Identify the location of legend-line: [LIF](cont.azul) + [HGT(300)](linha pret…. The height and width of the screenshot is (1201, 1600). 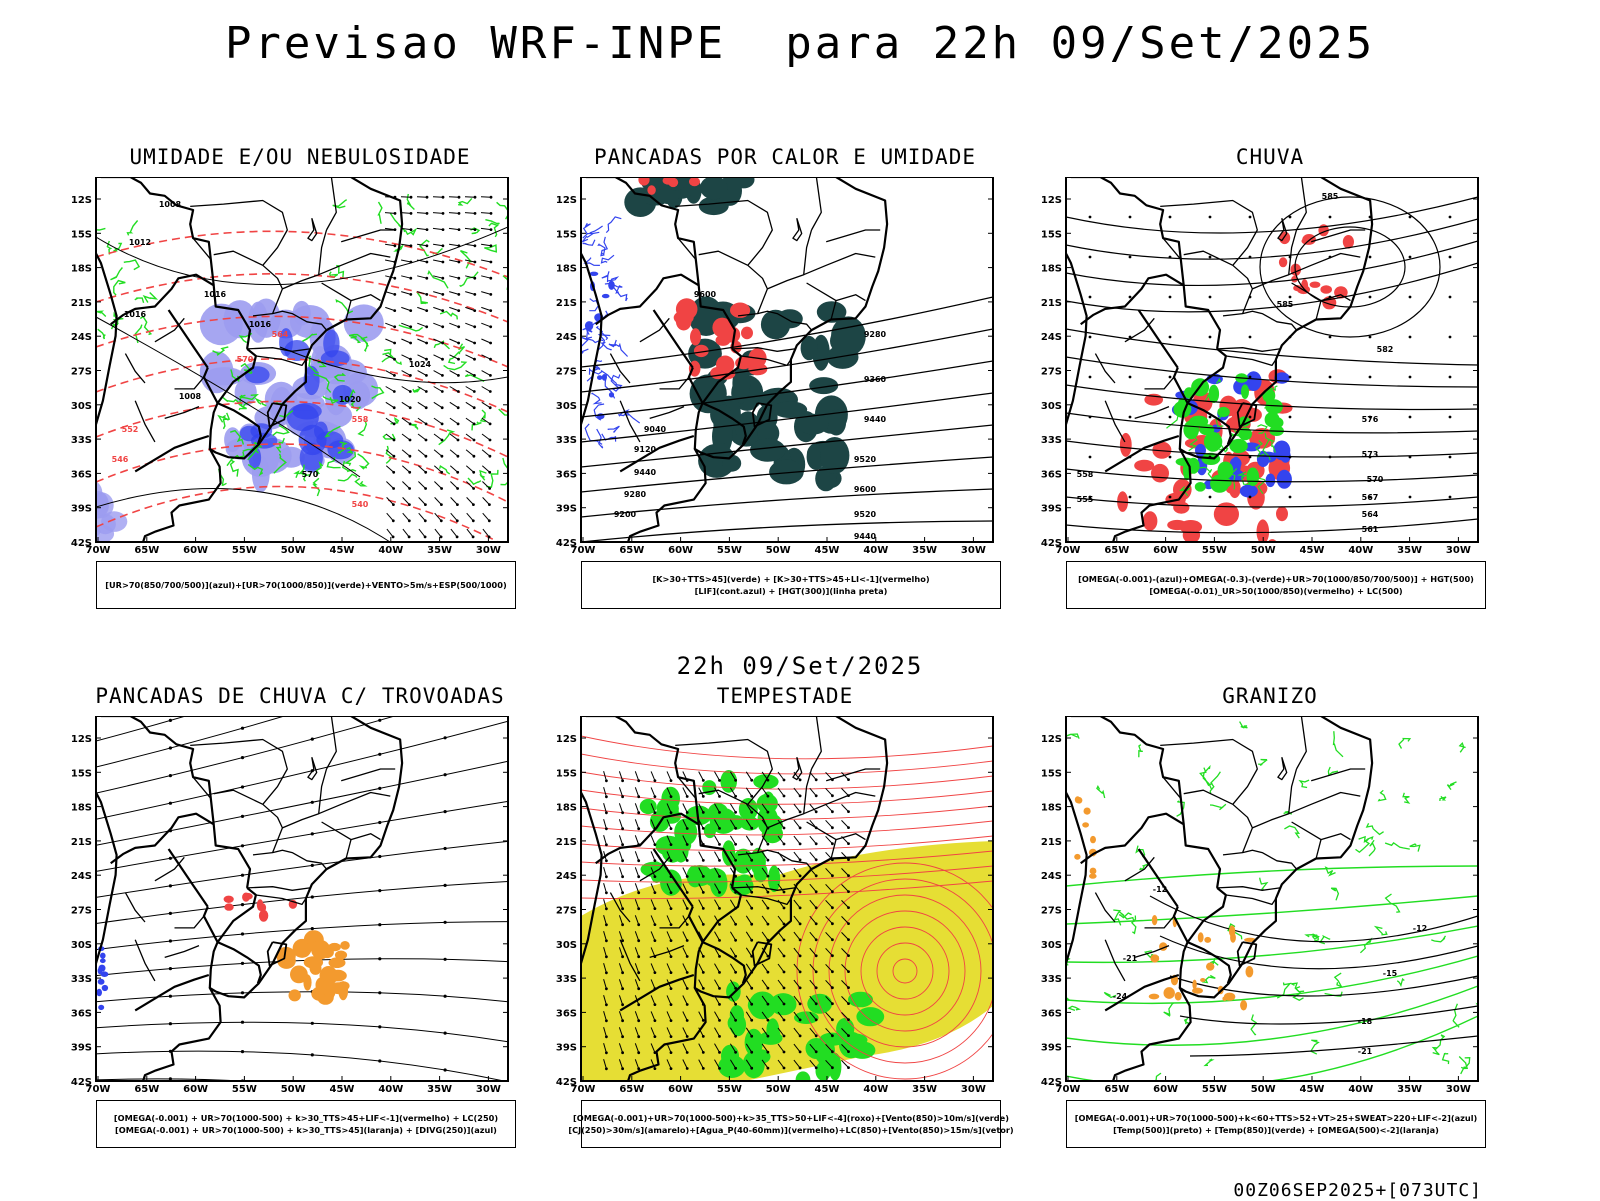
(791, 591).